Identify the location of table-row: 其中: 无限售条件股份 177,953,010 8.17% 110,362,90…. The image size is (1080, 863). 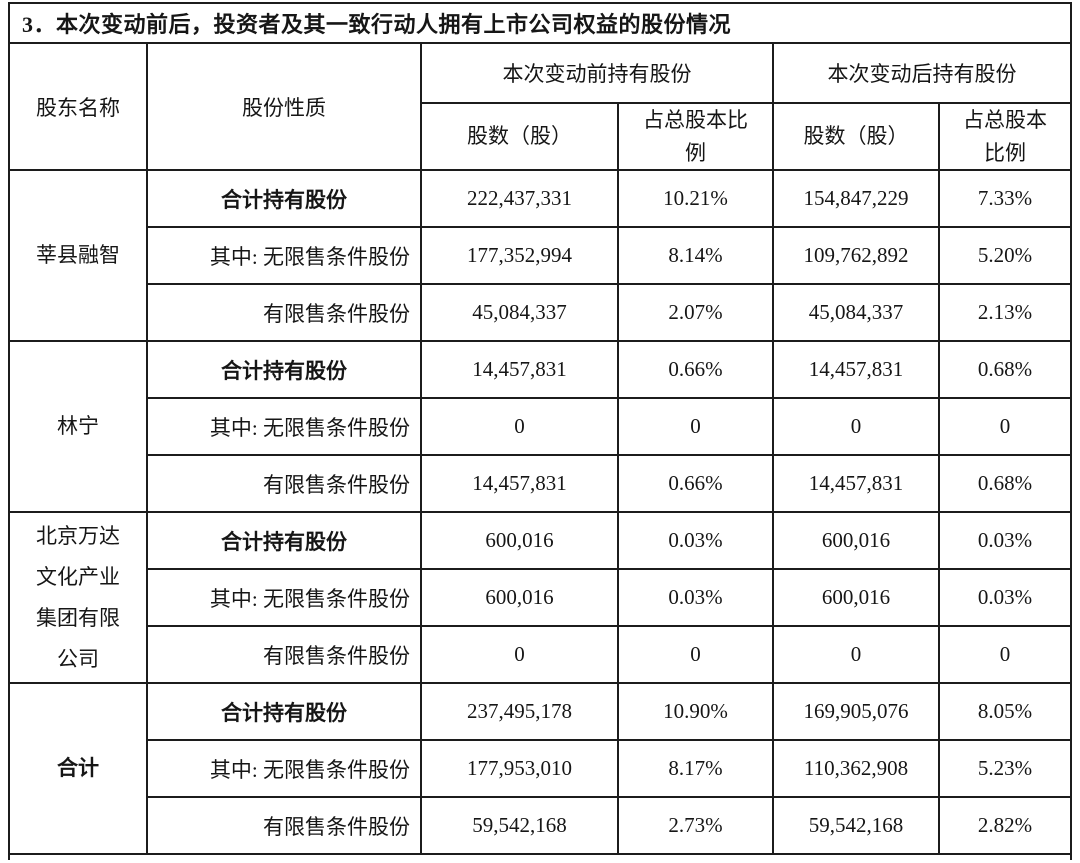
(541, 769).